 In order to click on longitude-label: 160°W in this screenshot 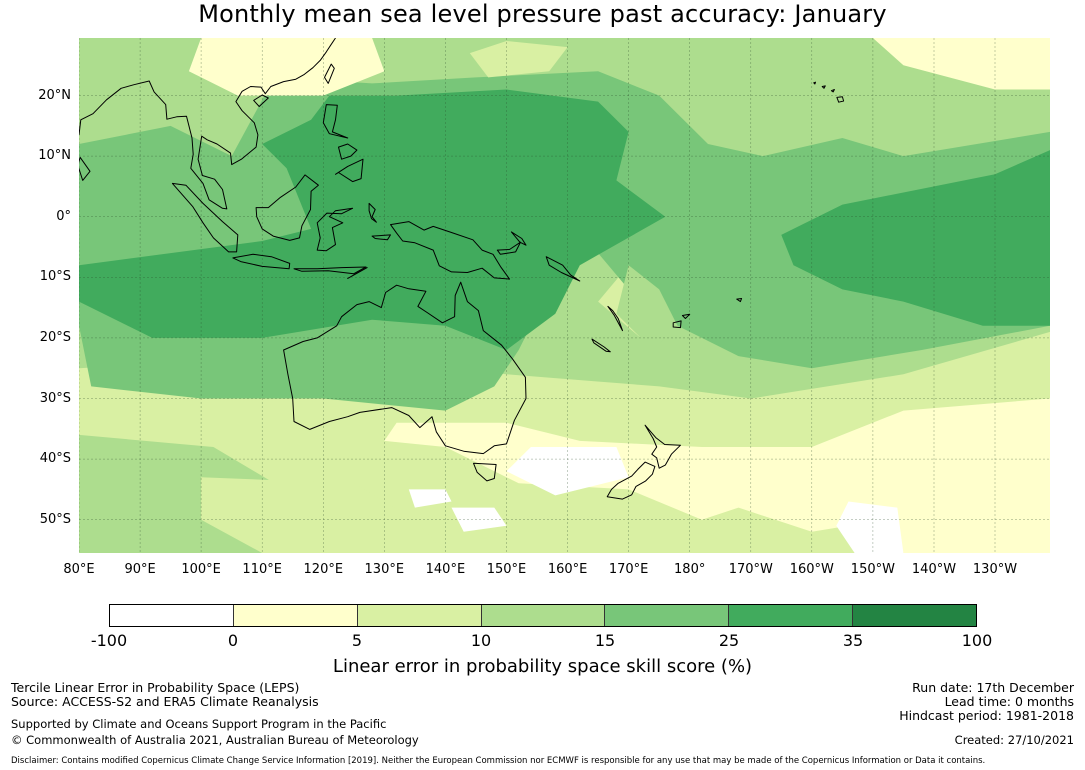, I will do `click(811, 569)`.